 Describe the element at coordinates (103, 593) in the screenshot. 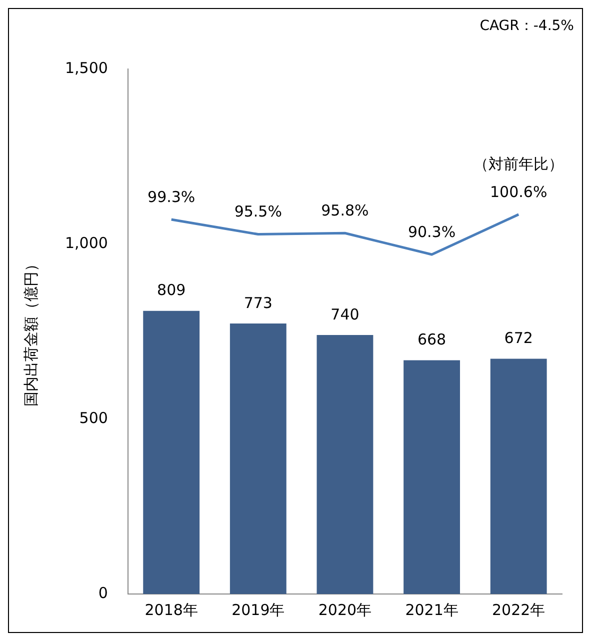

I see `y-tick-label: 0` at that location.